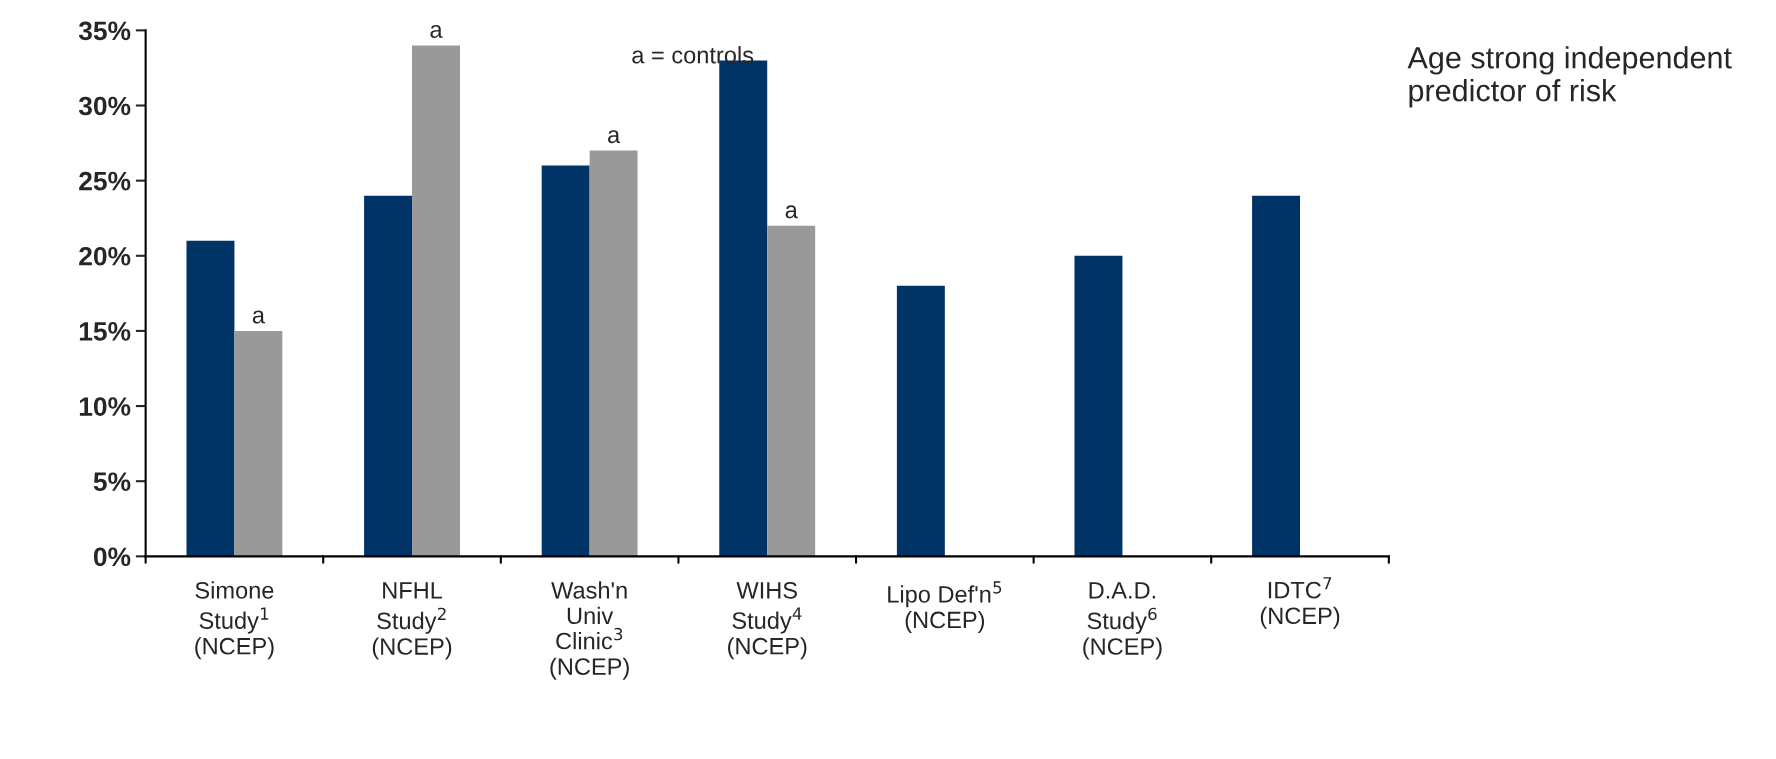 The width and height of the screenshot is (1776, 759). I want to click on x-tick-label: WIHS Study$^{4}$ (NCEP), so click(767, 620).